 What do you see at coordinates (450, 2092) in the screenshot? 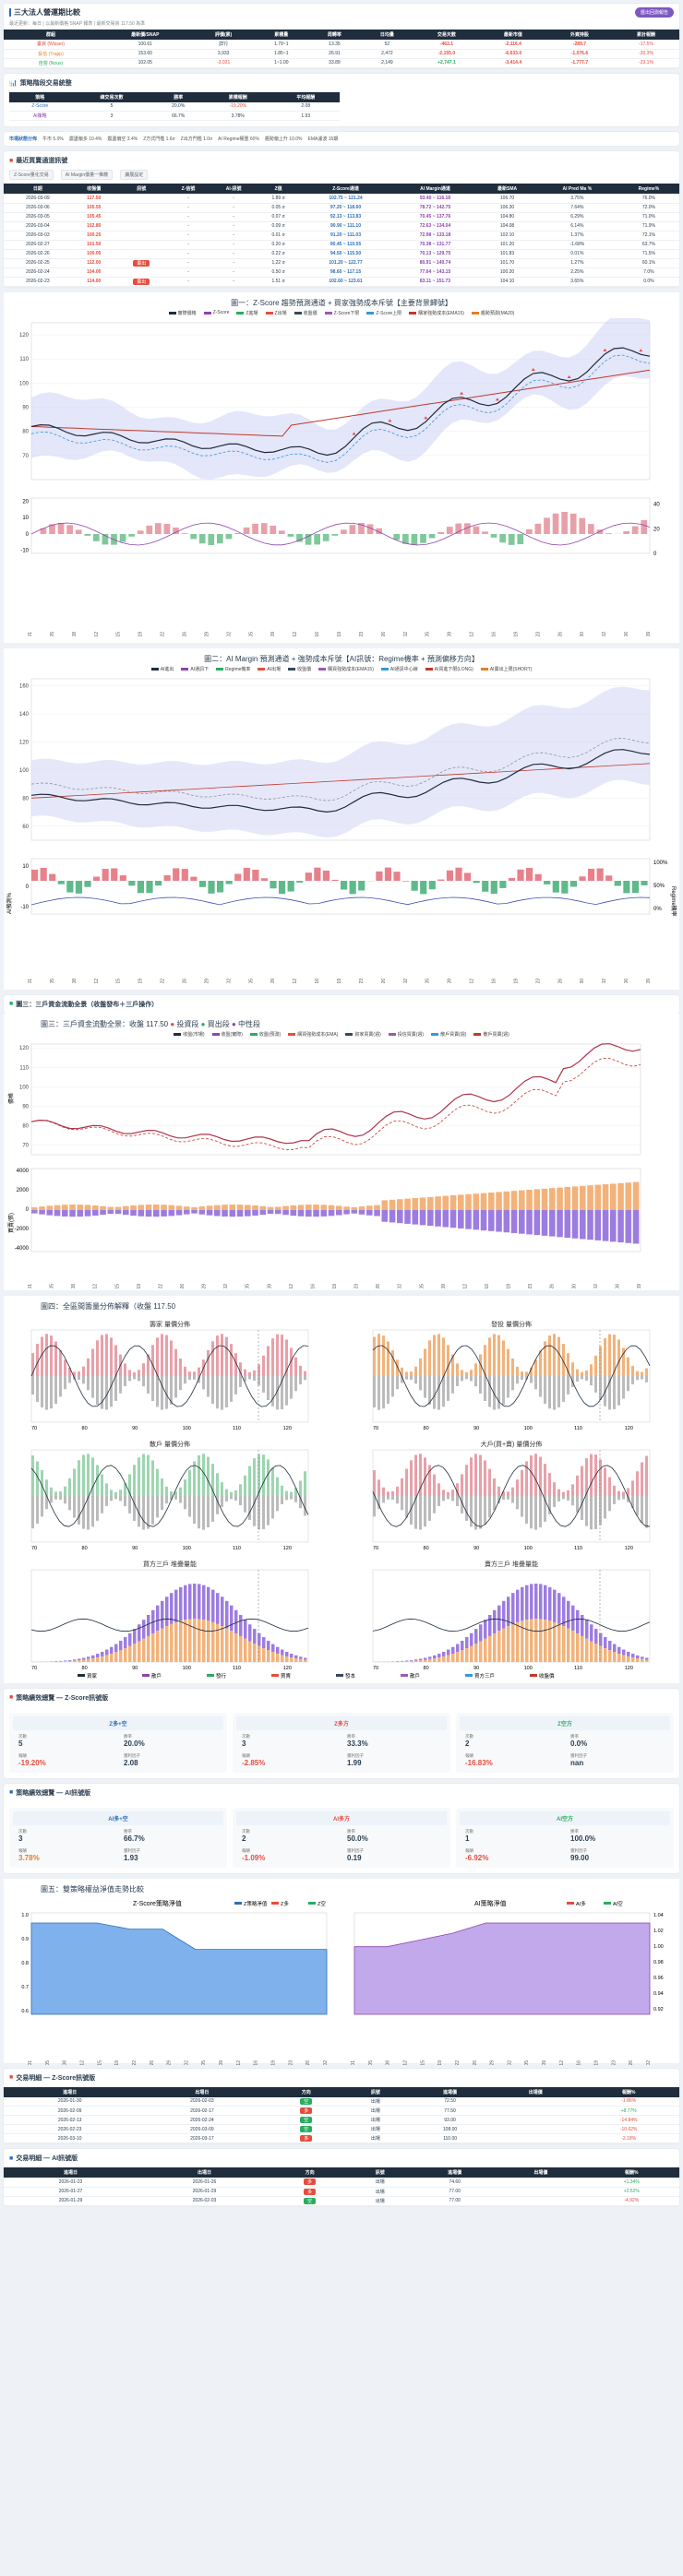
I see `trades-z-col-4: 進場價` at bounding box center [450, 2092].